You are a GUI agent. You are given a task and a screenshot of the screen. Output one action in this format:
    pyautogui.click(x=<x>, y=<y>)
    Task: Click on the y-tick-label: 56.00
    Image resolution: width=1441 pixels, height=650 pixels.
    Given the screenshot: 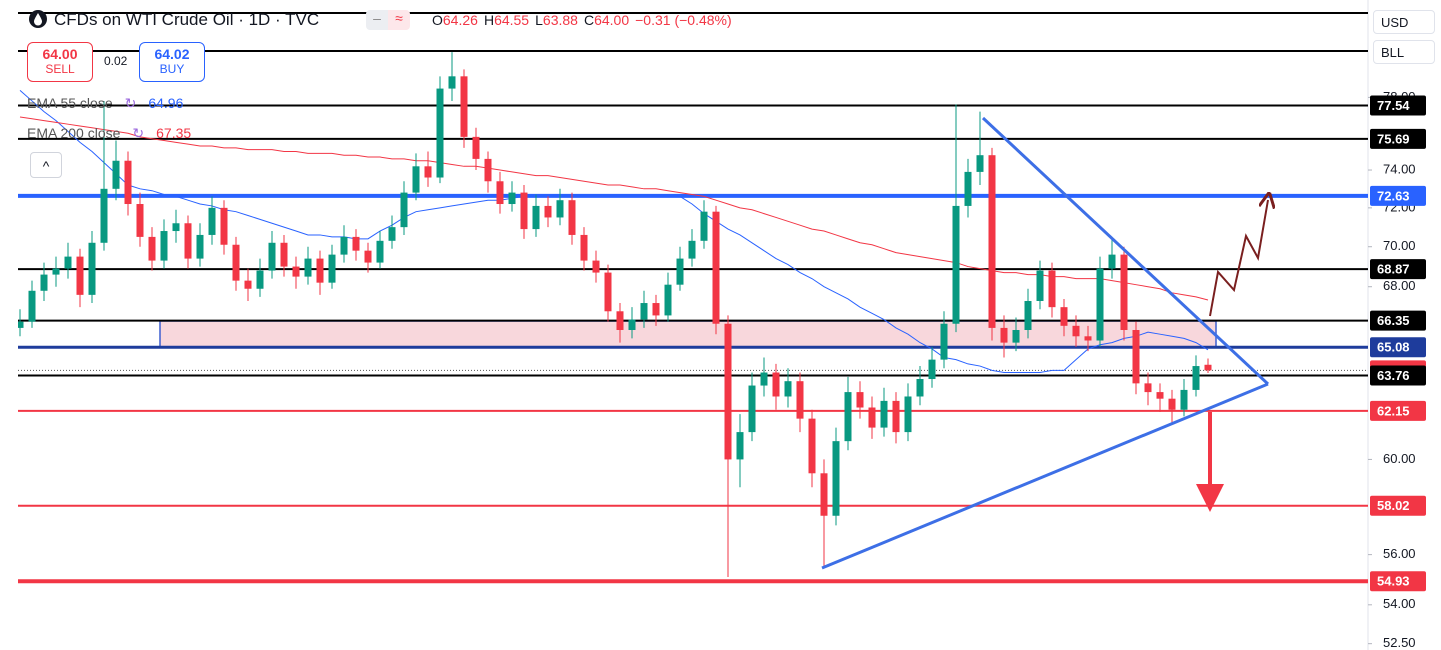 What is the action you would take?
    pyautogui.click(x=1399, y=553)
    